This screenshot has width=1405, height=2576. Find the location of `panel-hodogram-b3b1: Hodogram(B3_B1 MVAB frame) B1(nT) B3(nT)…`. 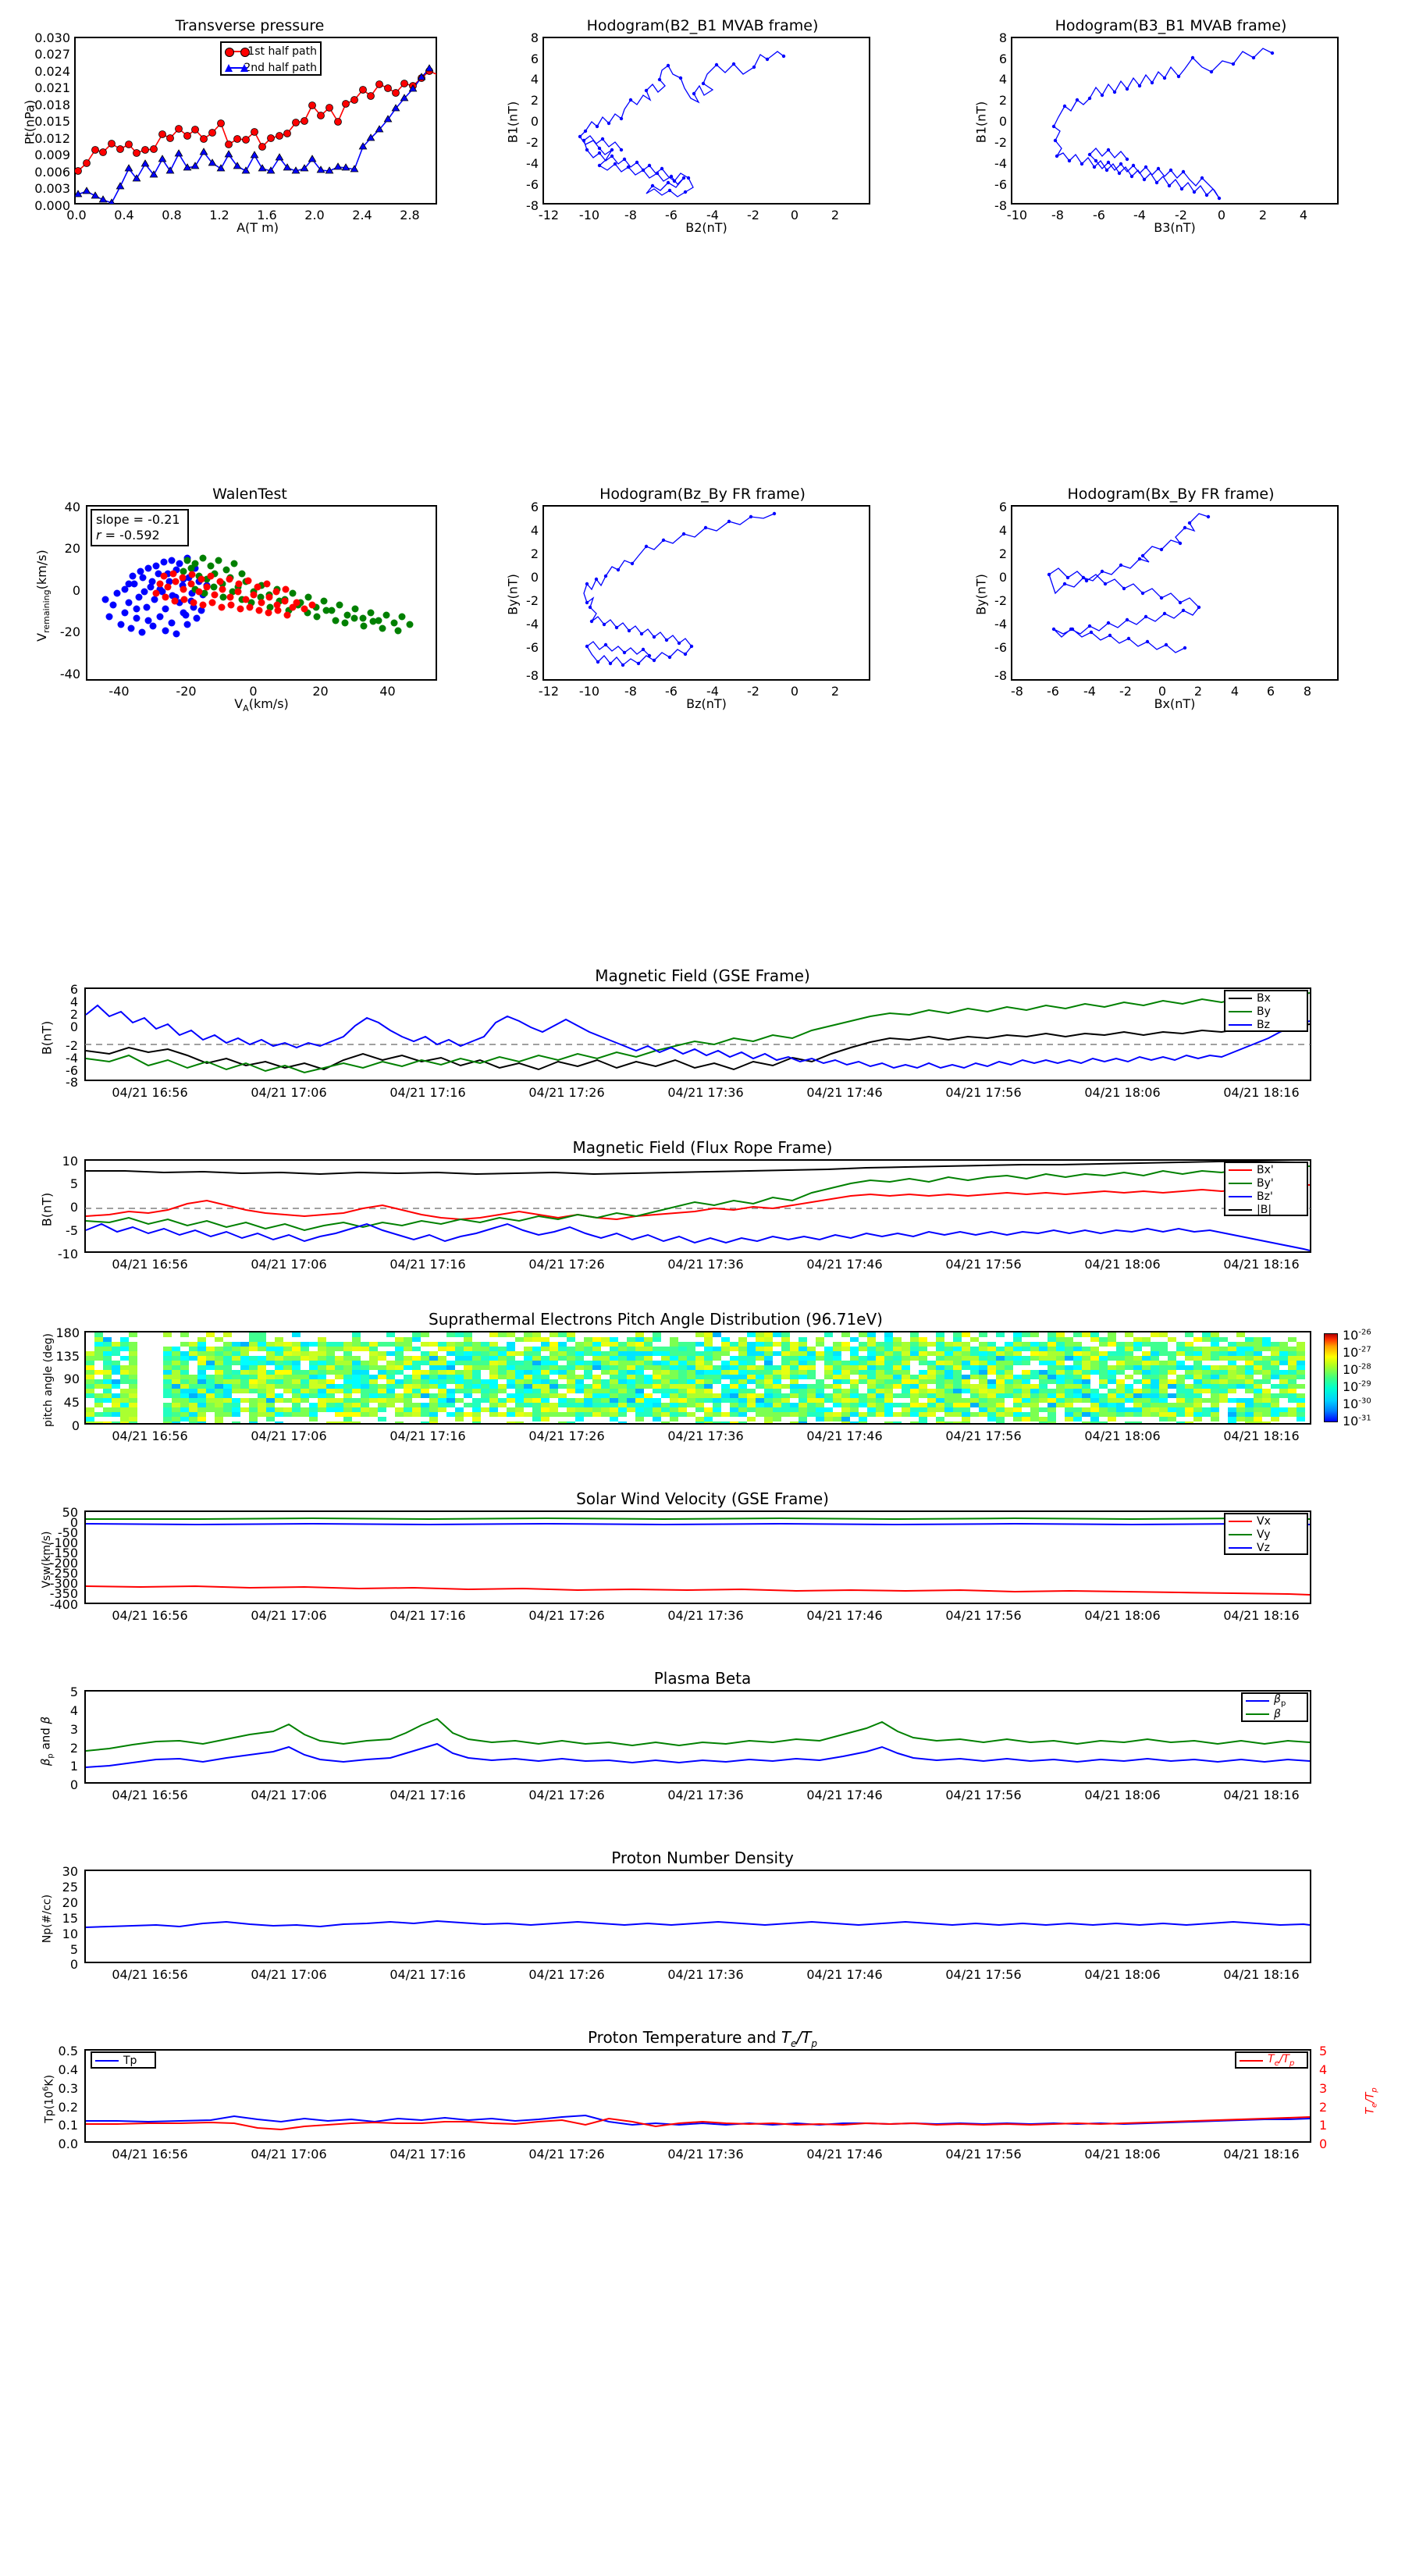

panel-hodogram-b3b1: Hodogram(B3_B1 MVAB frame) B1(nT) B3(nT)… is located at coordinates (1171, 117).